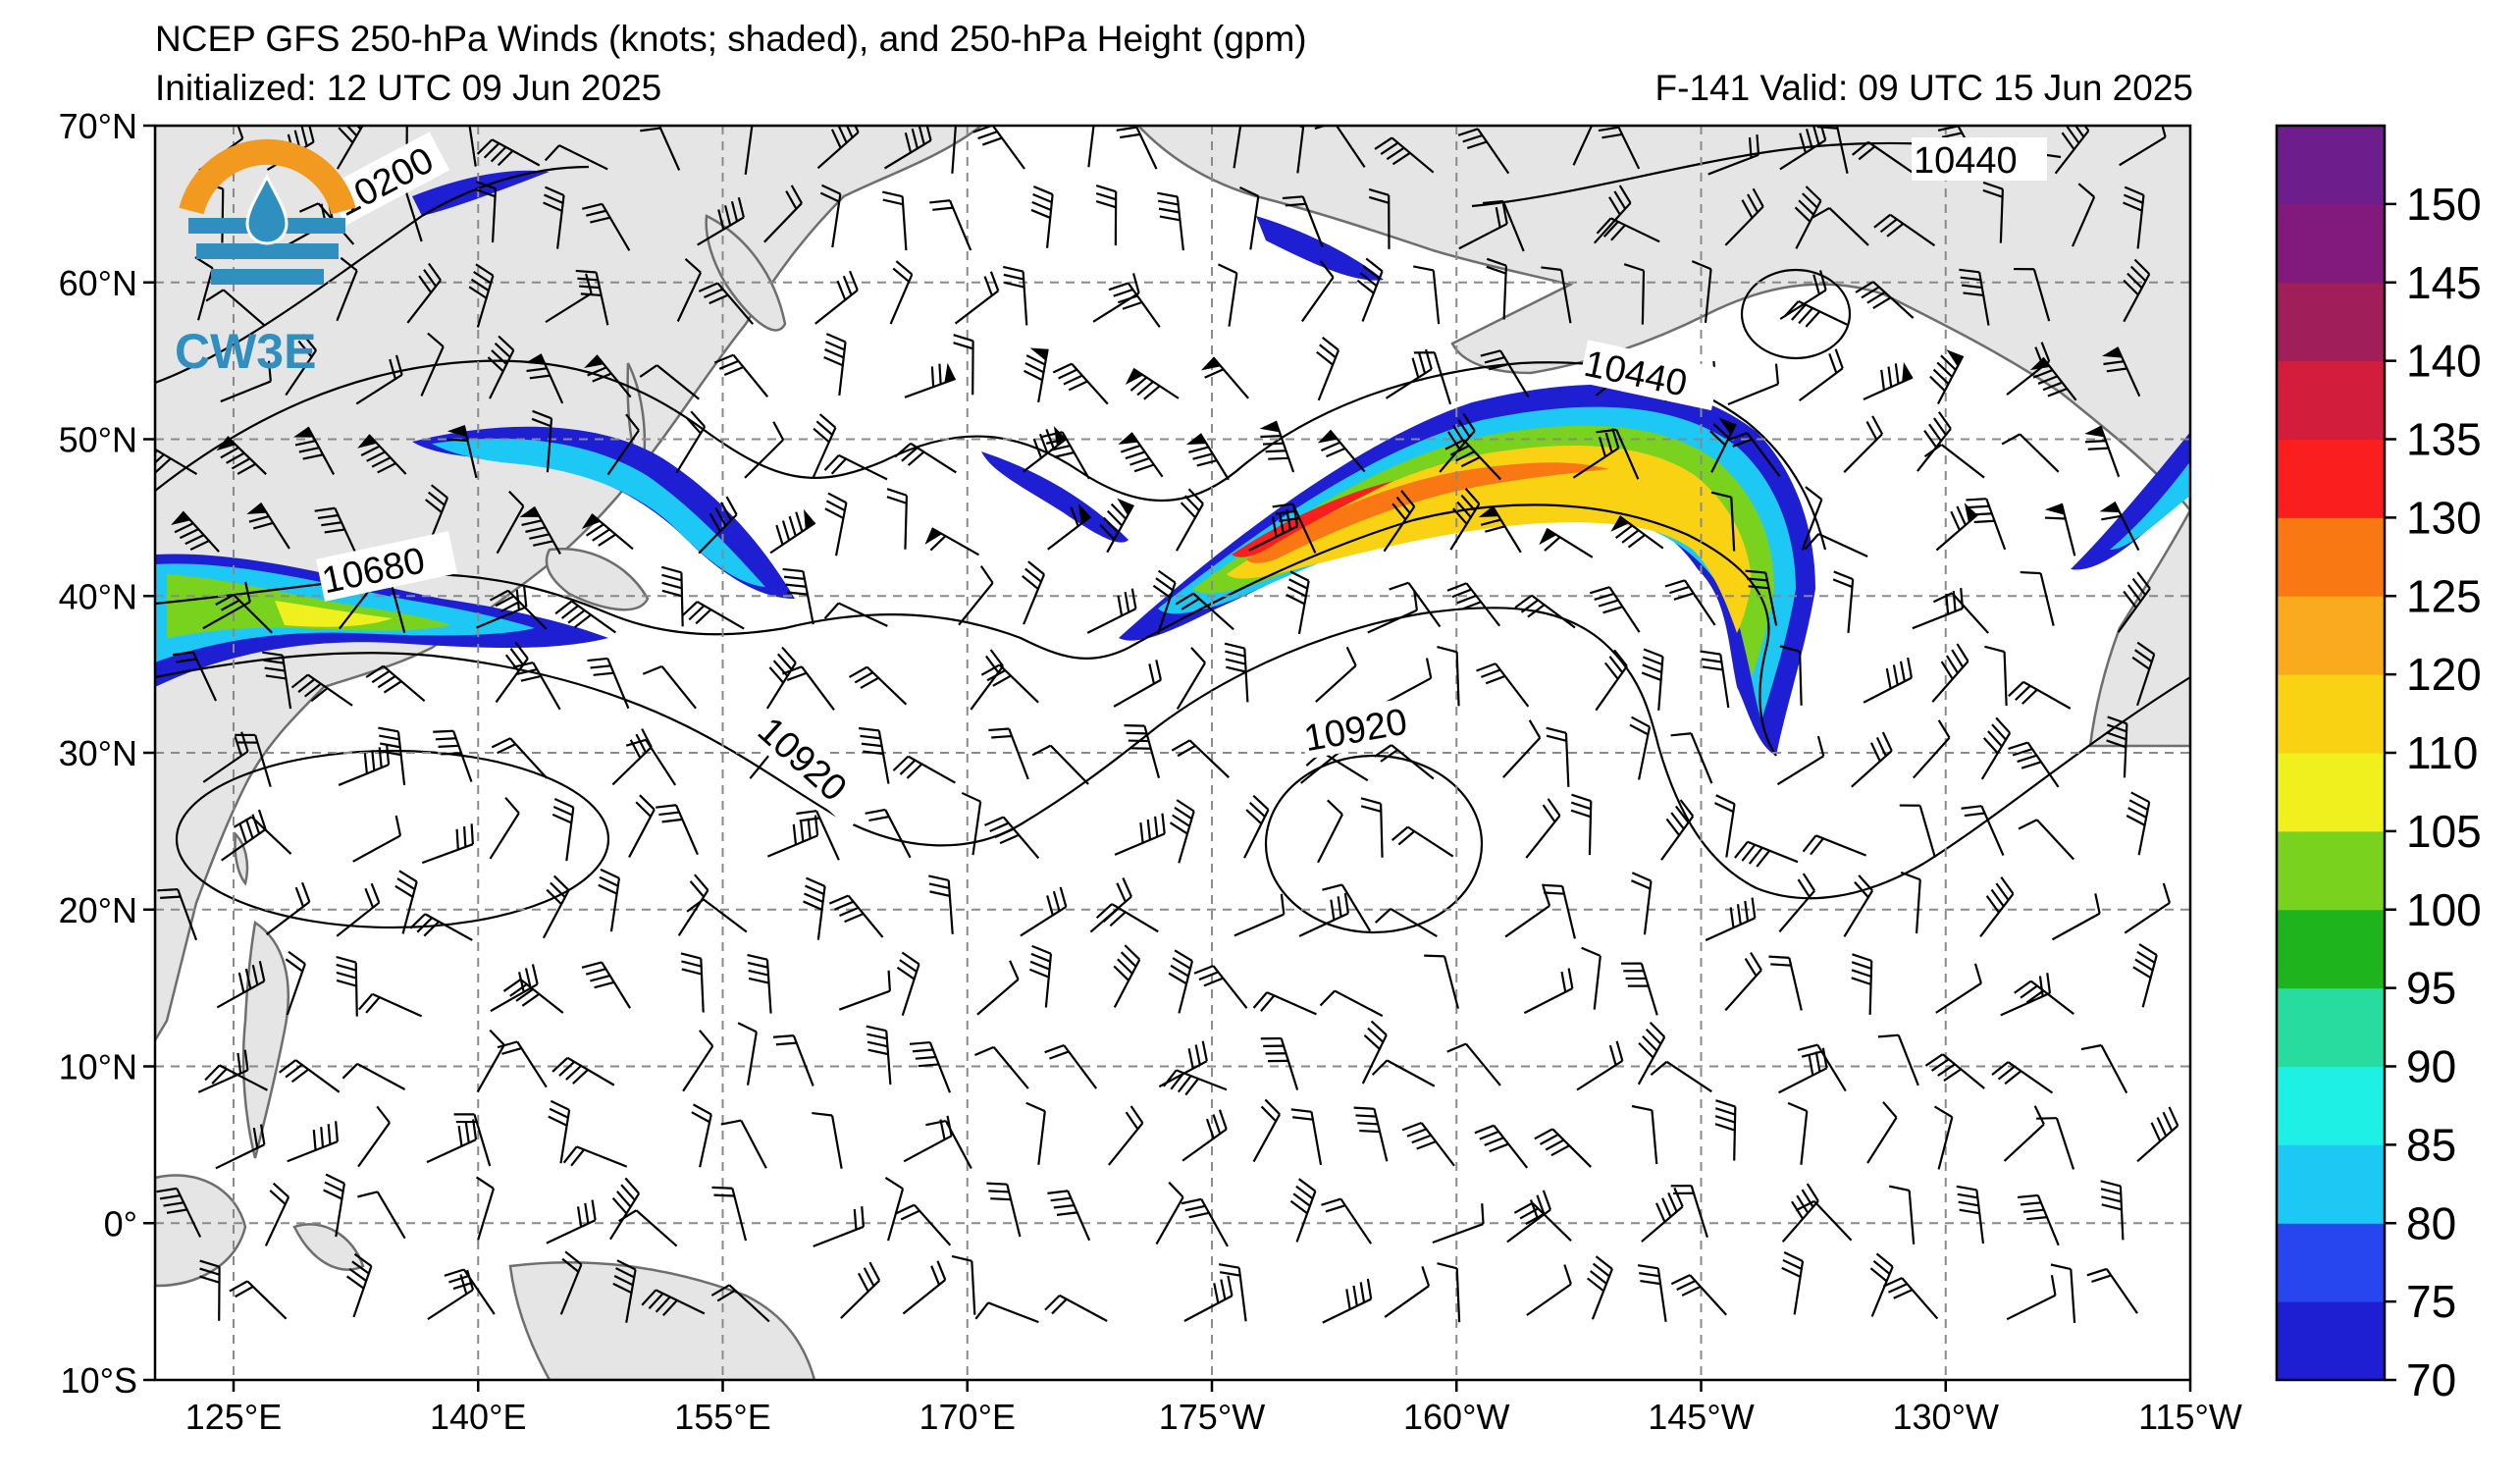 The width and height of the screenshot is (2520, 1483). Describe the element at coordinates (2431, 1380) in the screenshot. I see `colorbar-tick-label: 70` at that location.